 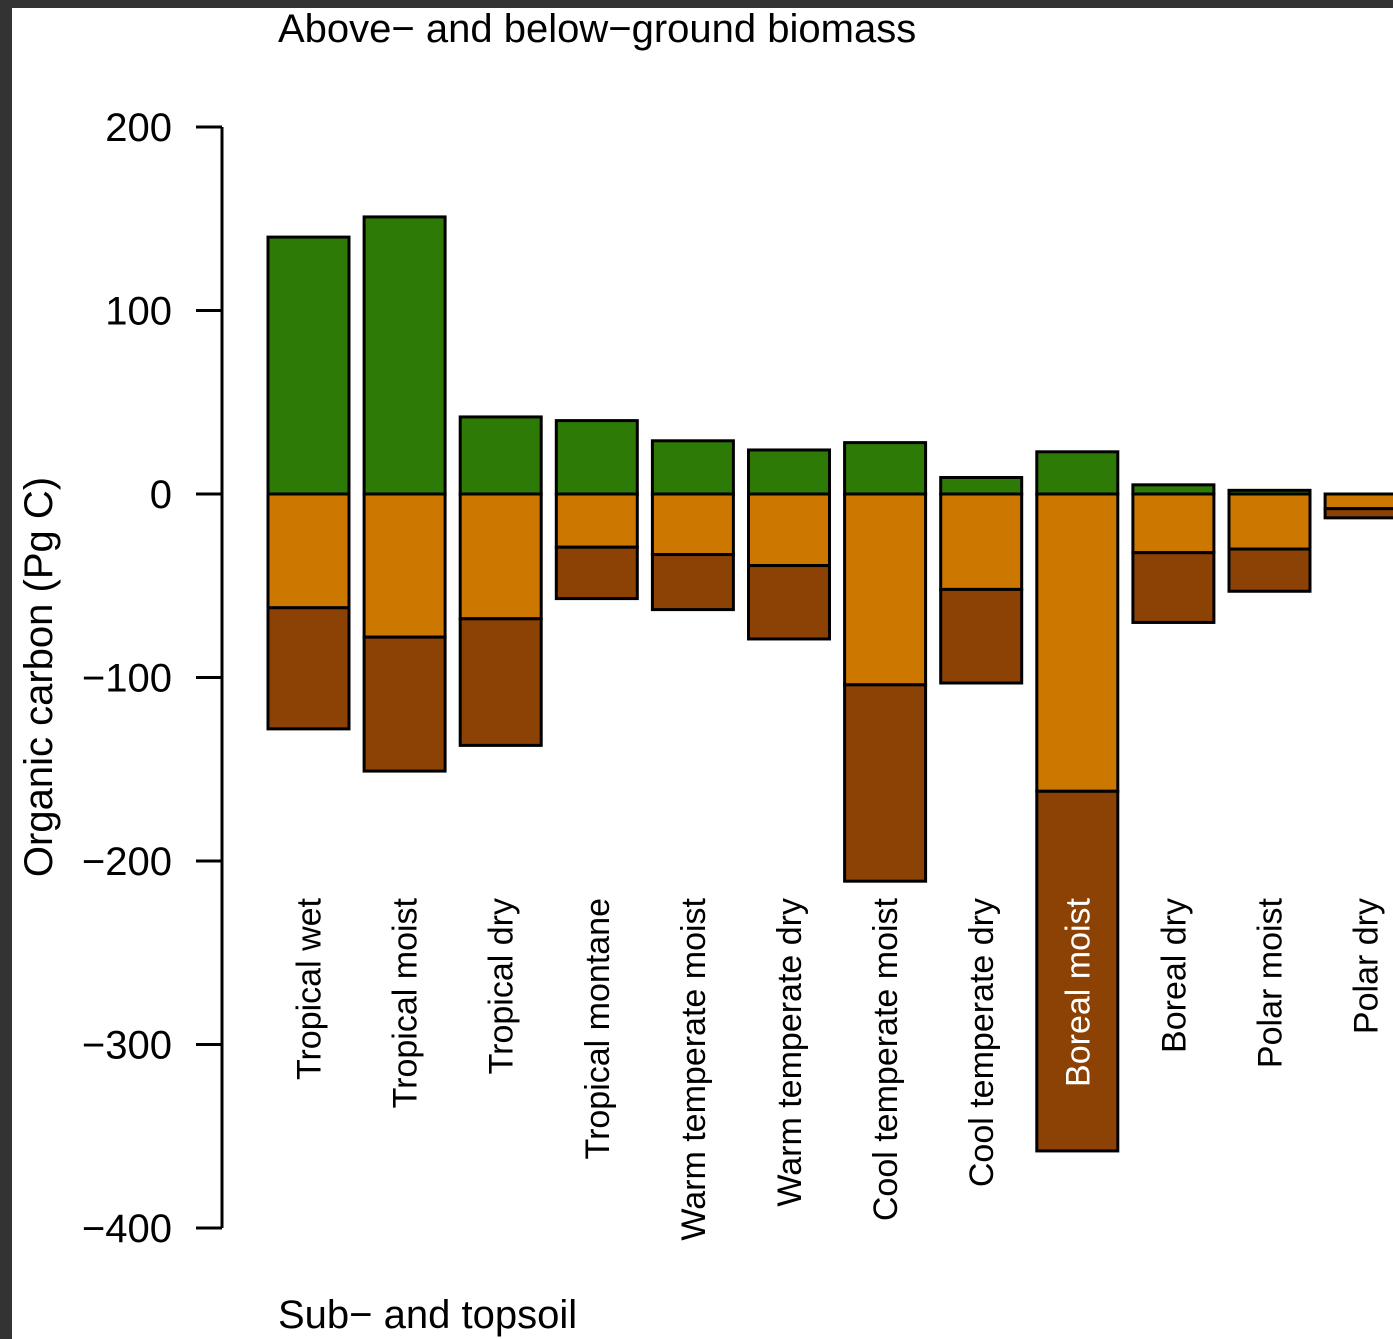 I want to click on category-label-warm-temperate-dry: Warm temperate dry, so click(x=790, y=1052).